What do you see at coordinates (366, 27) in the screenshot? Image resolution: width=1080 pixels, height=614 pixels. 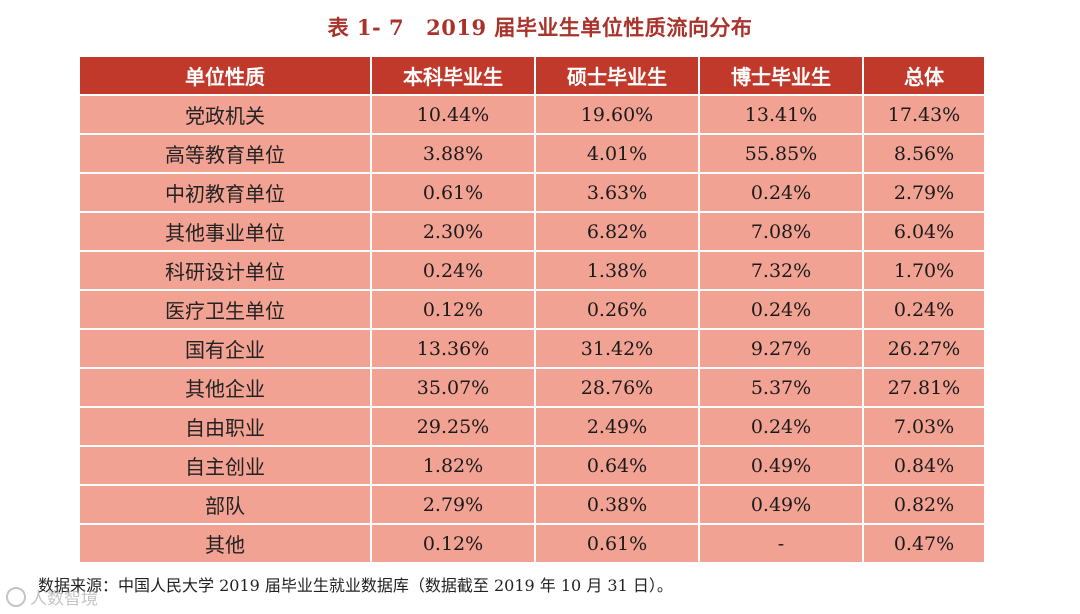 I see `table-number: 表 1- 7` at bounding box center [366, 27].